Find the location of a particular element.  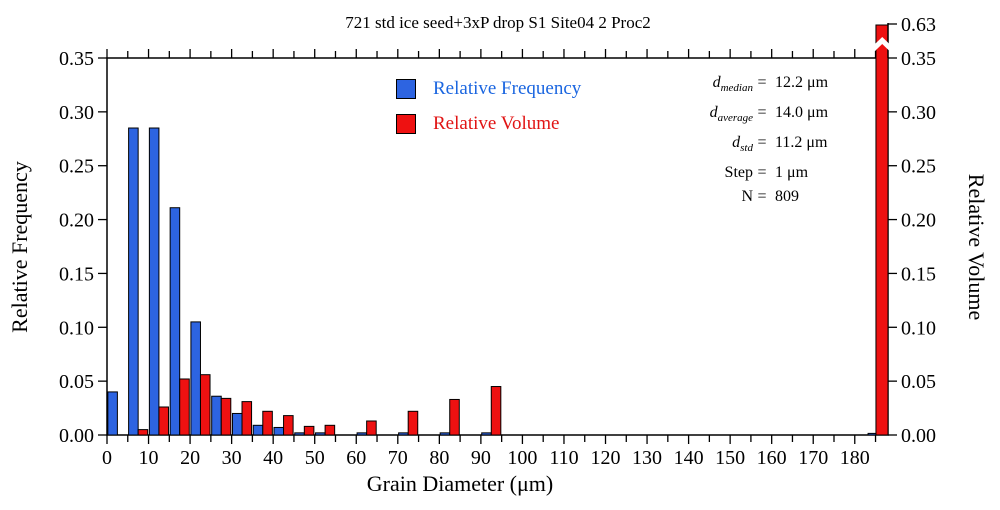

y-tick-label-left: 0.35 is located at coordinates (76, 59).